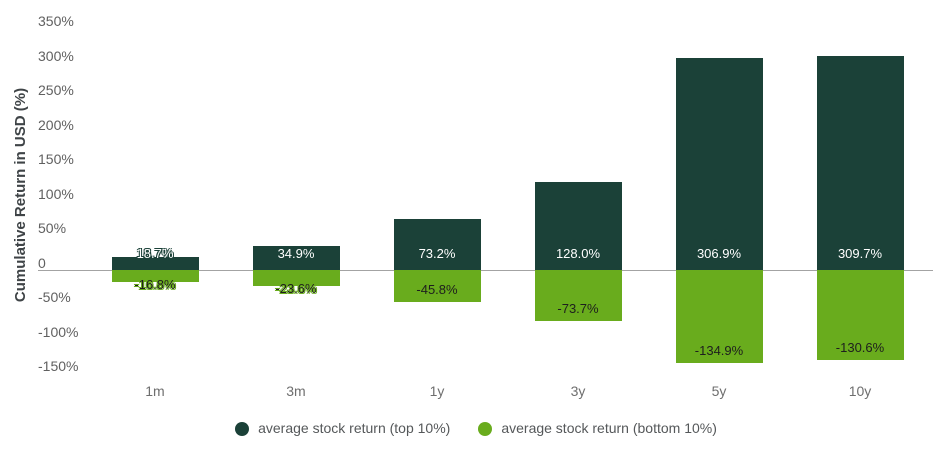 The image size is (952, 453). I want to click on bar-top10-5y, so click(719, 164).